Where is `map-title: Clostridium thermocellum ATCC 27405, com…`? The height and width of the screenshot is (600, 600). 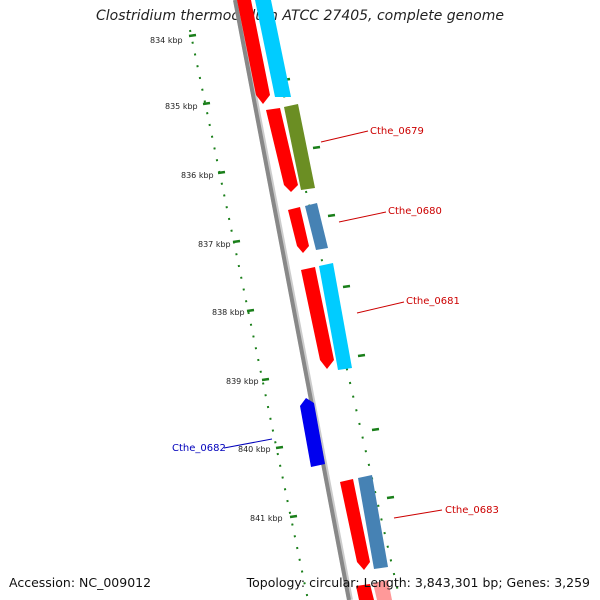
map-title: Clostridium thermocellum ATCC 27405, com… is located at coordinates (300, 16).